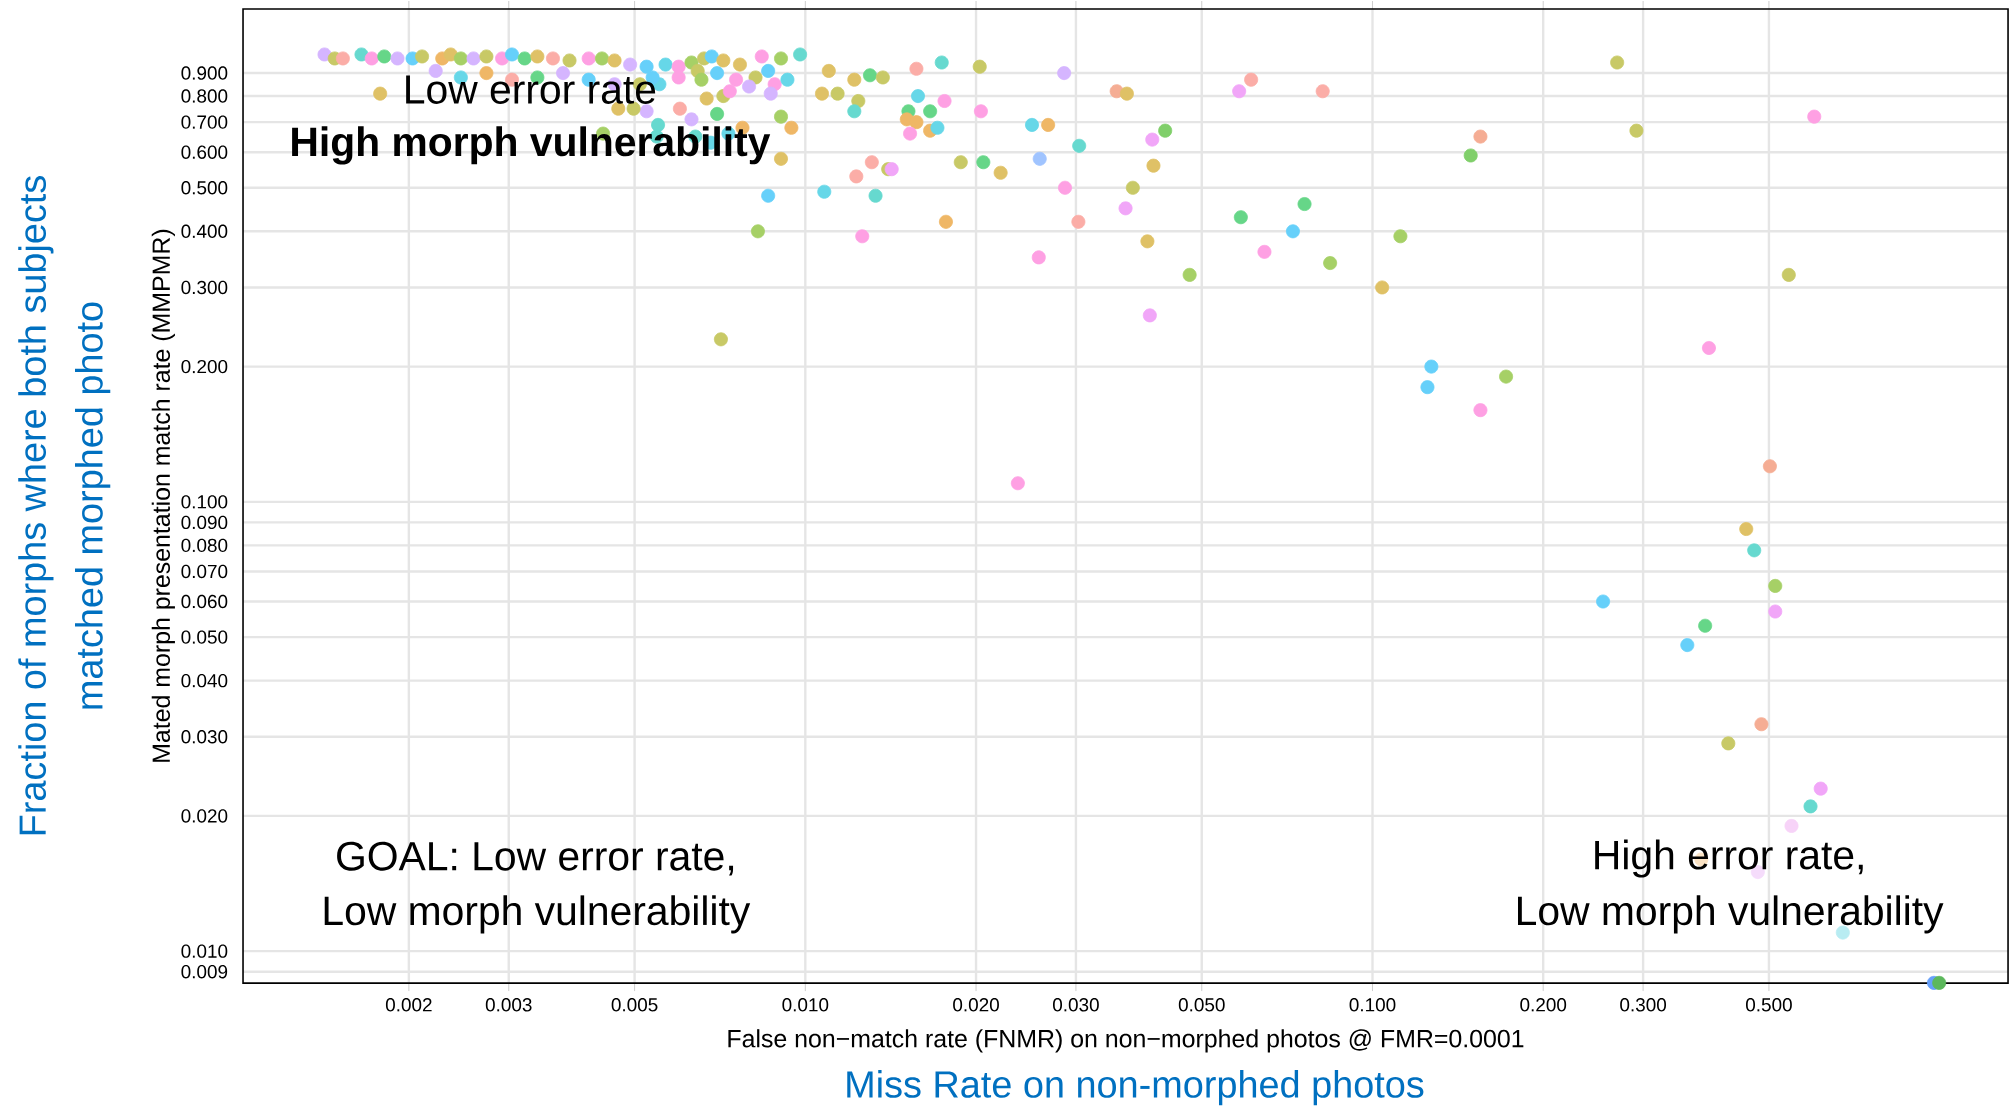  What do you see at coordinates (204, 287) in the screenshot?
I see `y-tick-label: 0.300` at bounding box center [204, 287].